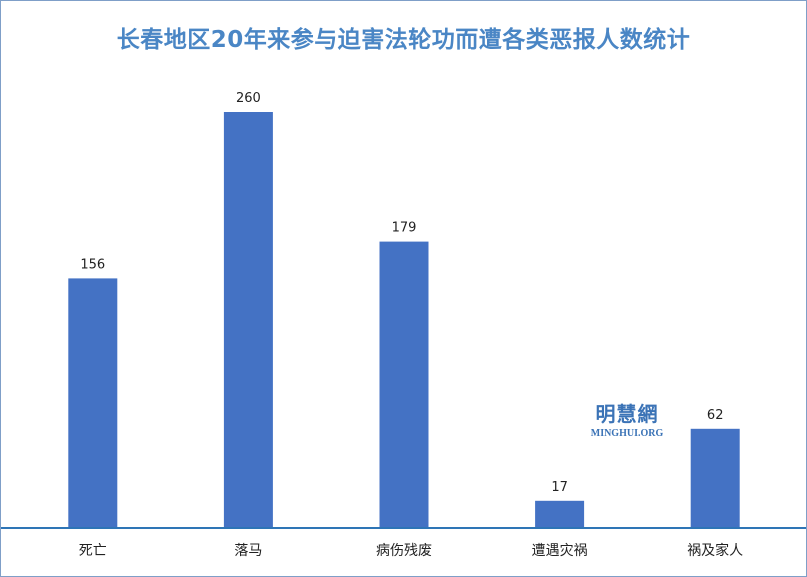  What do you see at coordinates (93, 551) in the screenshot?
I see `x-tick-label-0: 死亡` at bounding box center [93, 551].